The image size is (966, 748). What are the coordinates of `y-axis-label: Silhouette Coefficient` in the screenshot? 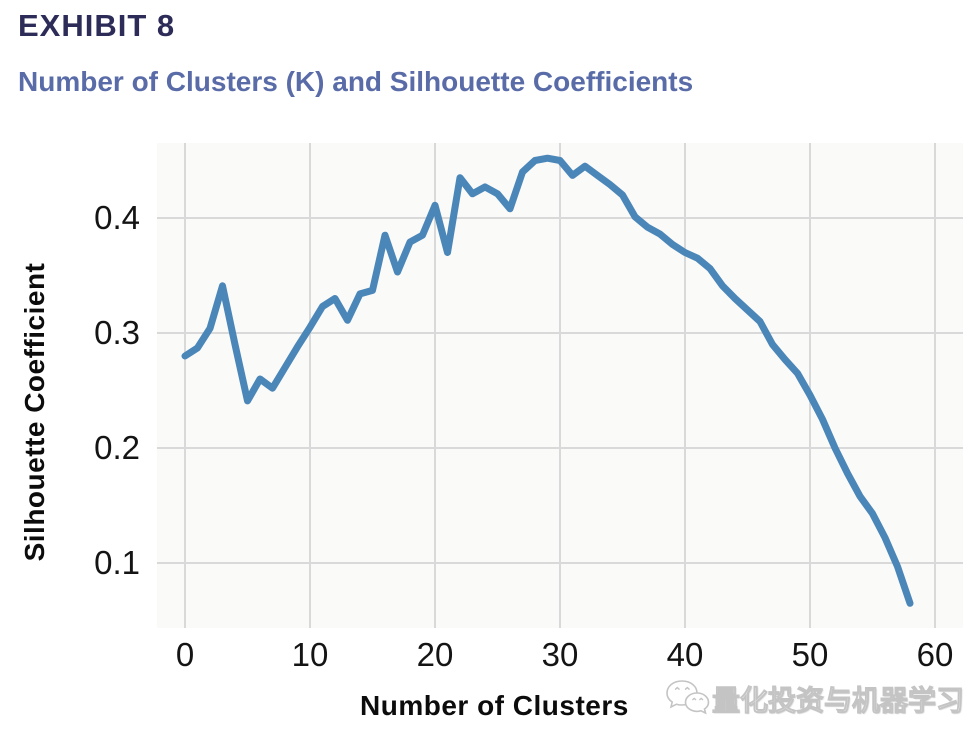 It's located at (34, 412).